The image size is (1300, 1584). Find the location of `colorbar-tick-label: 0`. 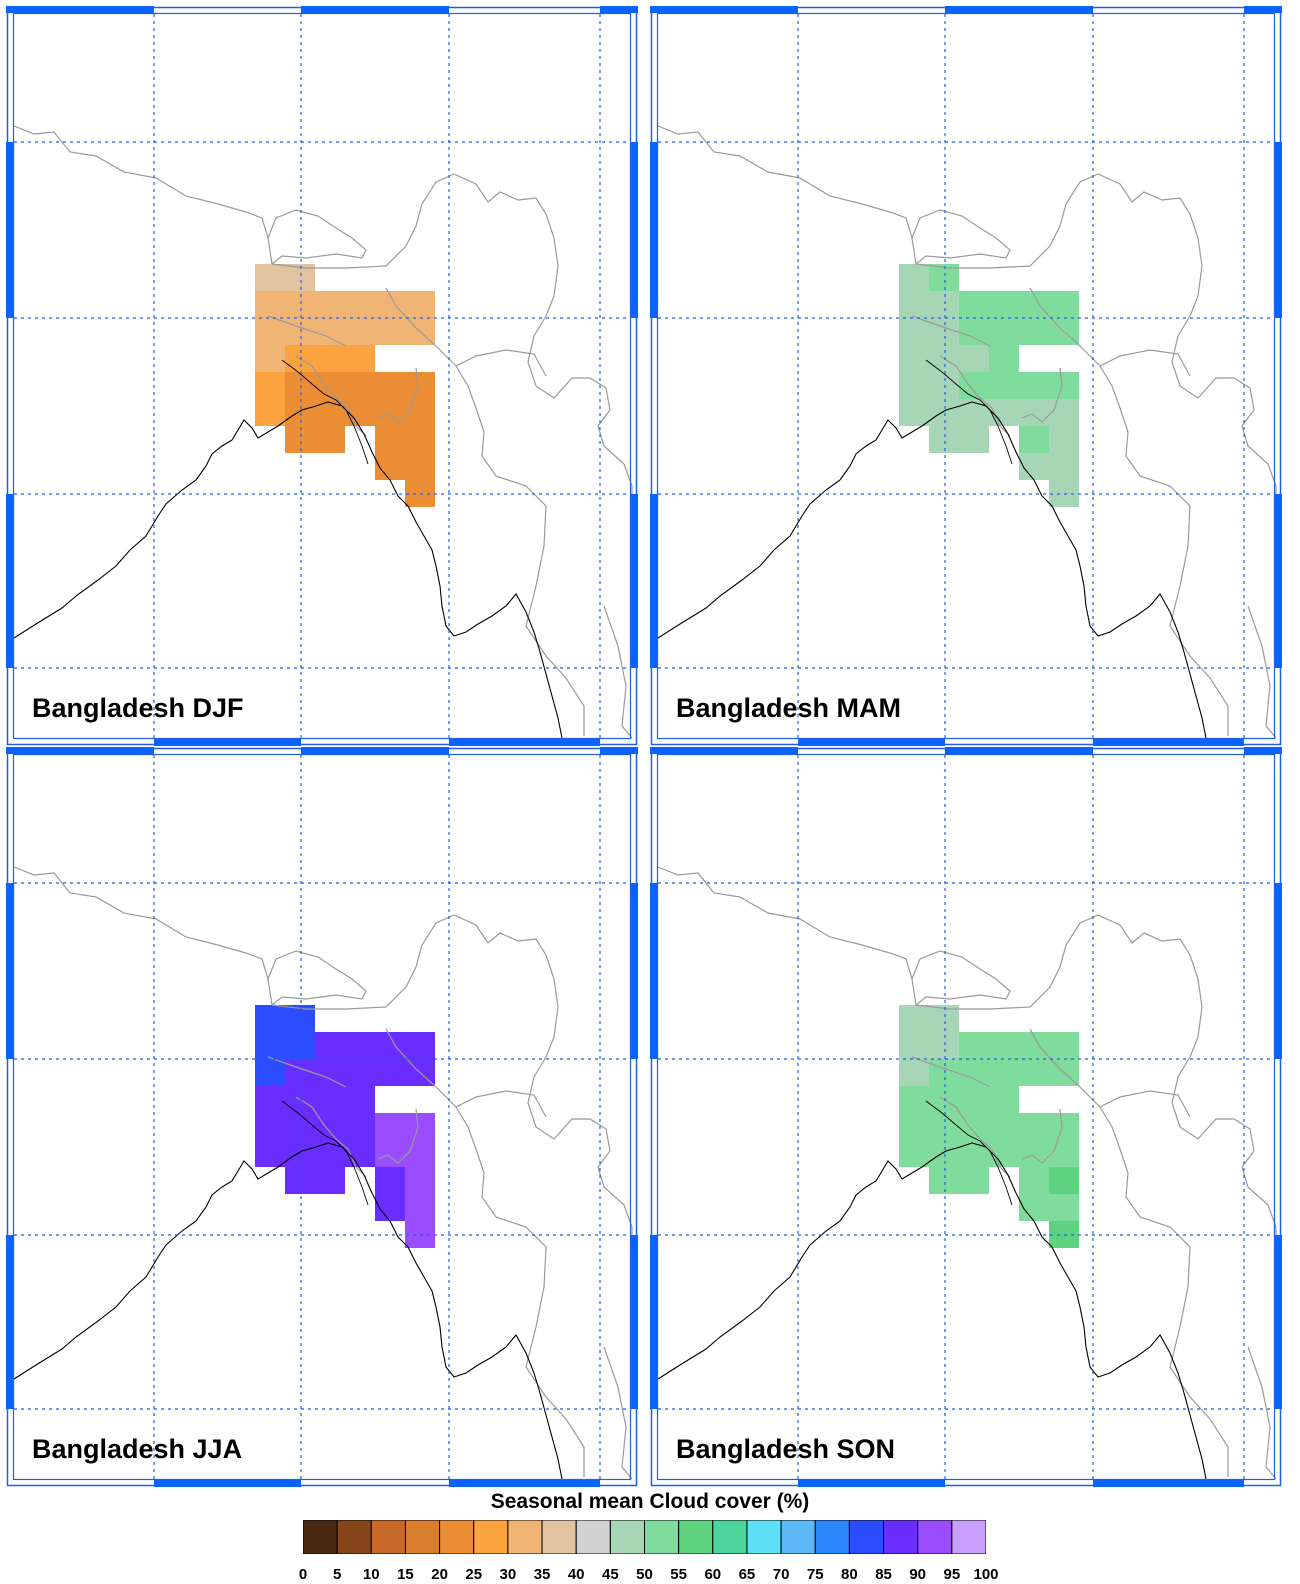

colorbar-tick-label: 0 is located at coordinates (303, 1574).